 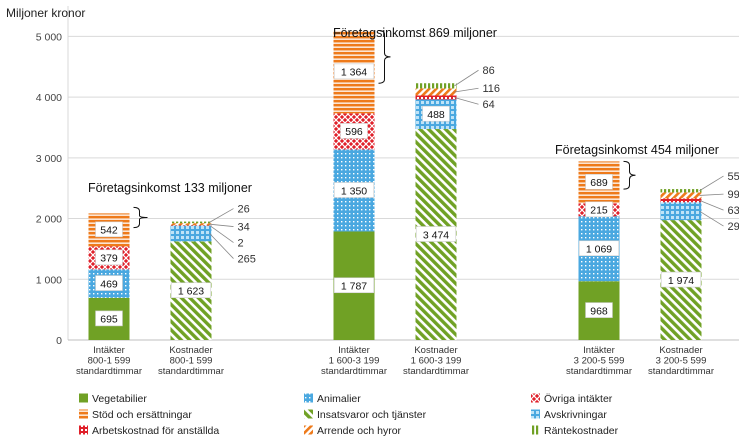 What do you see at coordinates (244, 228) in the screenshot?
I see `callout-label-arr: 34` at bounding box center [244, 228].